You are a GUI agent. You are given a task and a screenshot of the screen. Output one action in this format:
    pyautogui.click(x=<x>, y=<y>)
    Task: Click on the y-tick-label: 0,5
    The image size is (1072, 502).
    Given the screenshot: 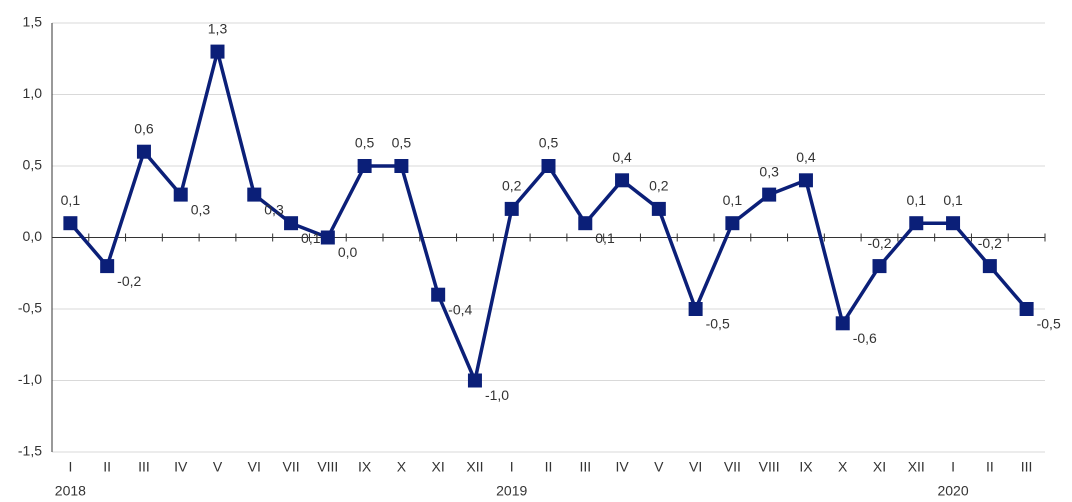 What is the action you would take?
    pyautogui.click(x=33, y=165)
    